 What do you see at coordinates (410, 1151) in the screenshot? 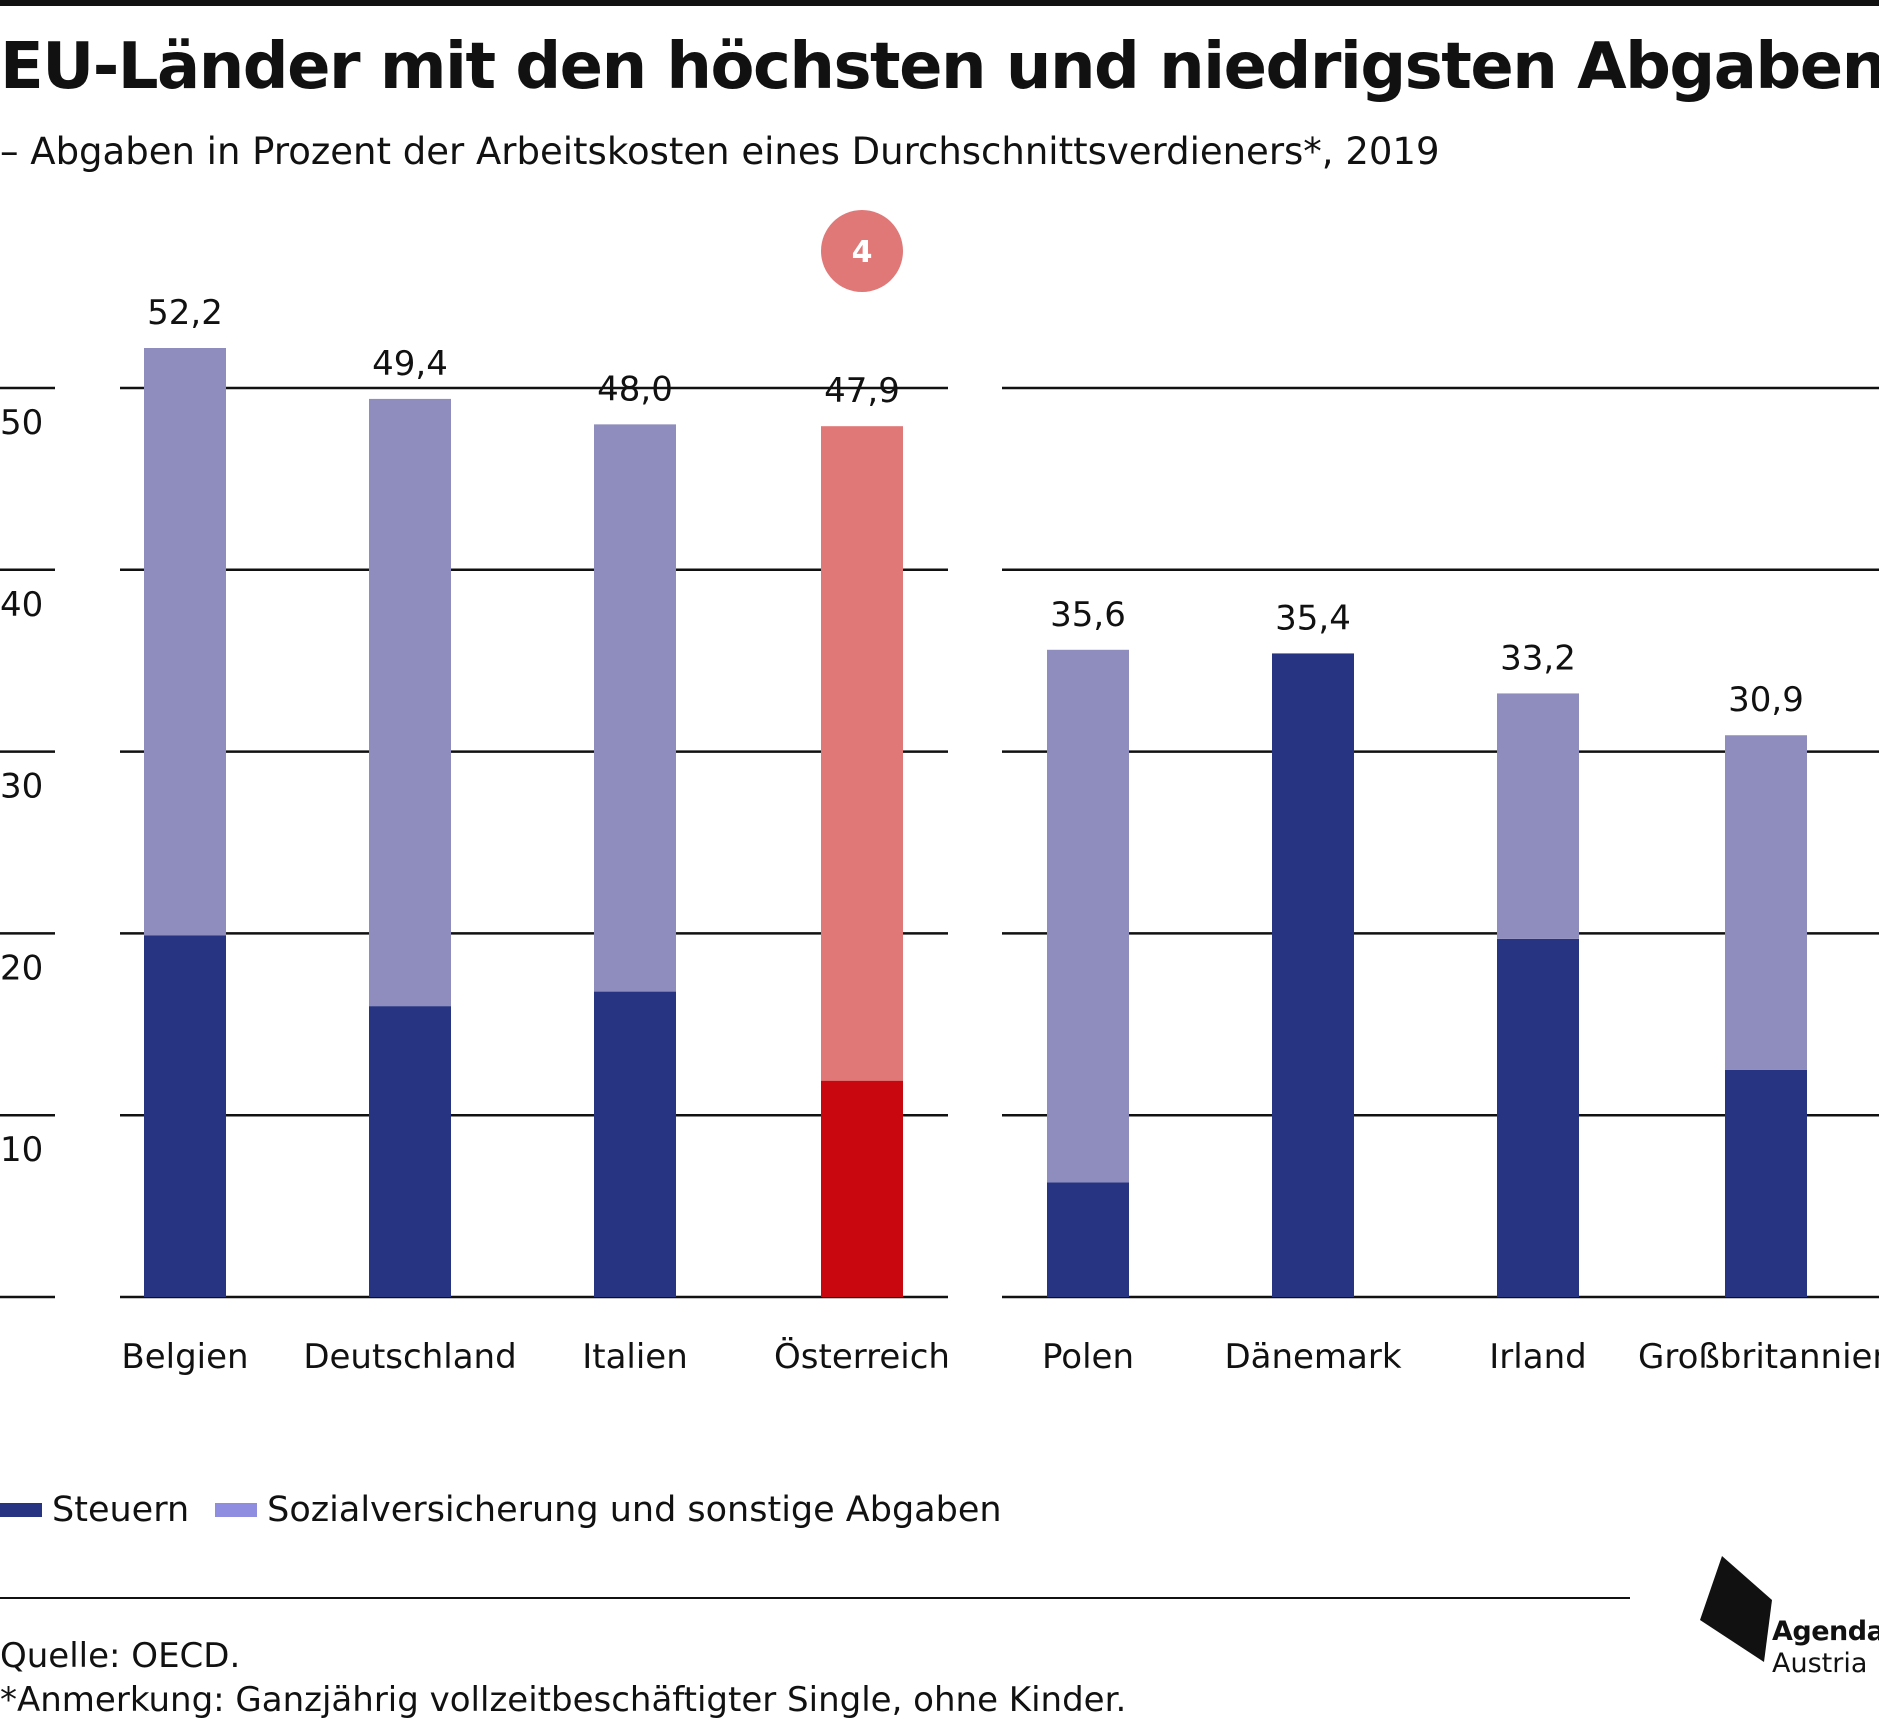
I see `bar-steuern-deutschland` at bounding box center [410, 1151].